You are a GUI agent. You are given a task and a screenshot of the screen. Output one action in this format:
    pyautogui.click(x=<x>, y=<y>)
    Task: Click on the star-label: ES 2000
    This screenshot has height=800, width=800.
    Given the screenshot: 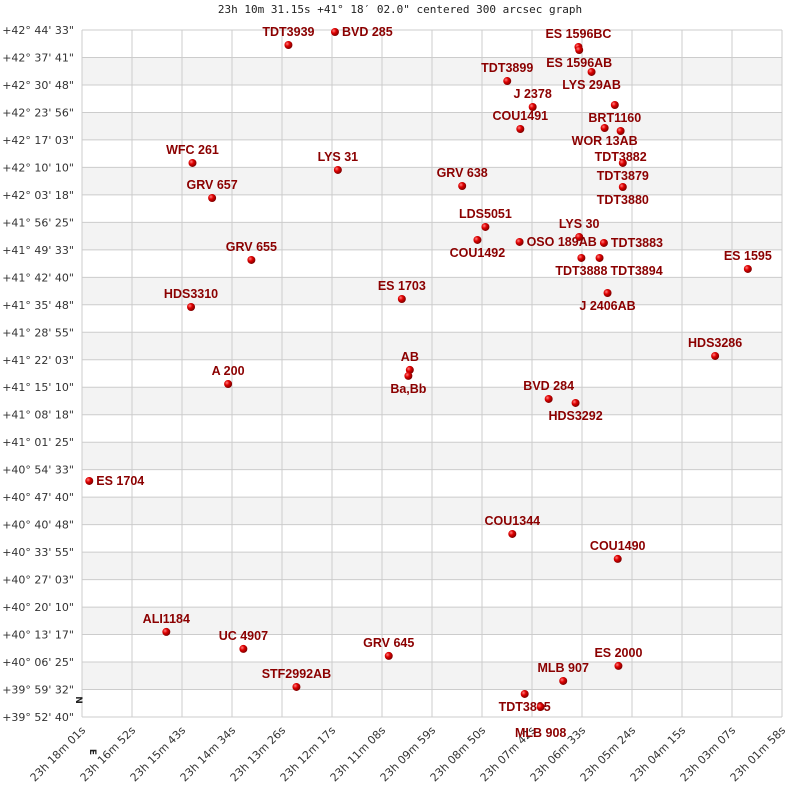 What is the action you would take?
    pyautogui.click(x=618, y=653)
    